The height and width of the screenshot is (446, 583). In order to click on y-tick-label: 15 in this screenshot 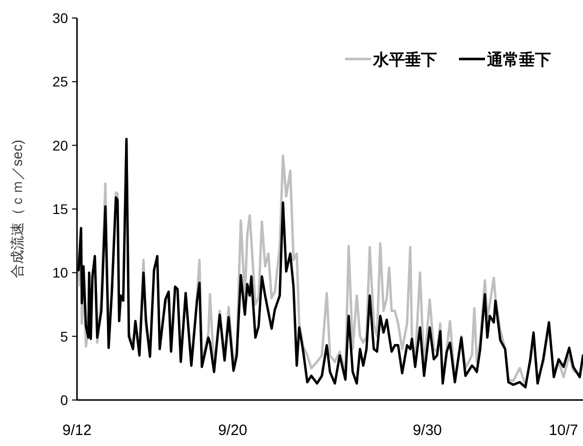, I will do `click(60, 209)`.